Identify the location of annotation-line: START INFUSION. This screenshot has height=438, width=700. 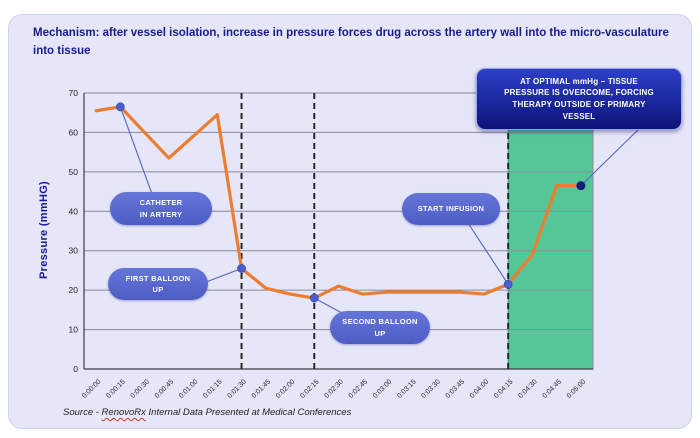
(451, 209).